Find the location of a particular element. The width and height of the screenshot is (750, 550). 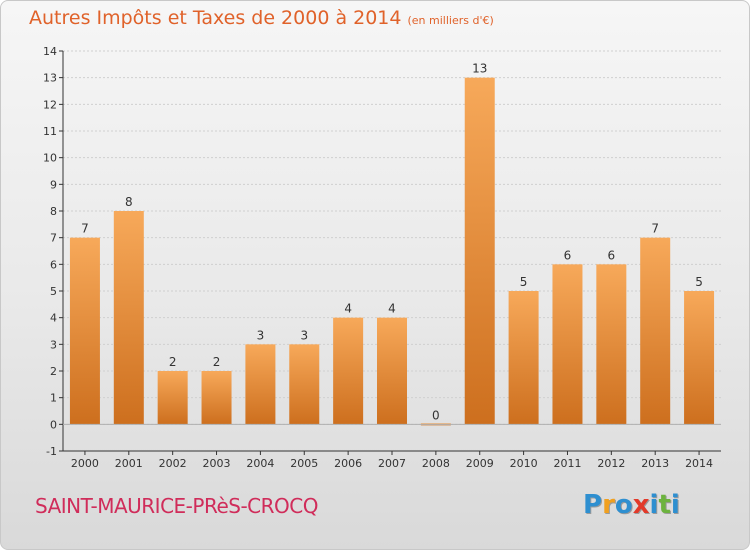

x-tick-label-2011: 2011 is located at coordinates (567, 463).